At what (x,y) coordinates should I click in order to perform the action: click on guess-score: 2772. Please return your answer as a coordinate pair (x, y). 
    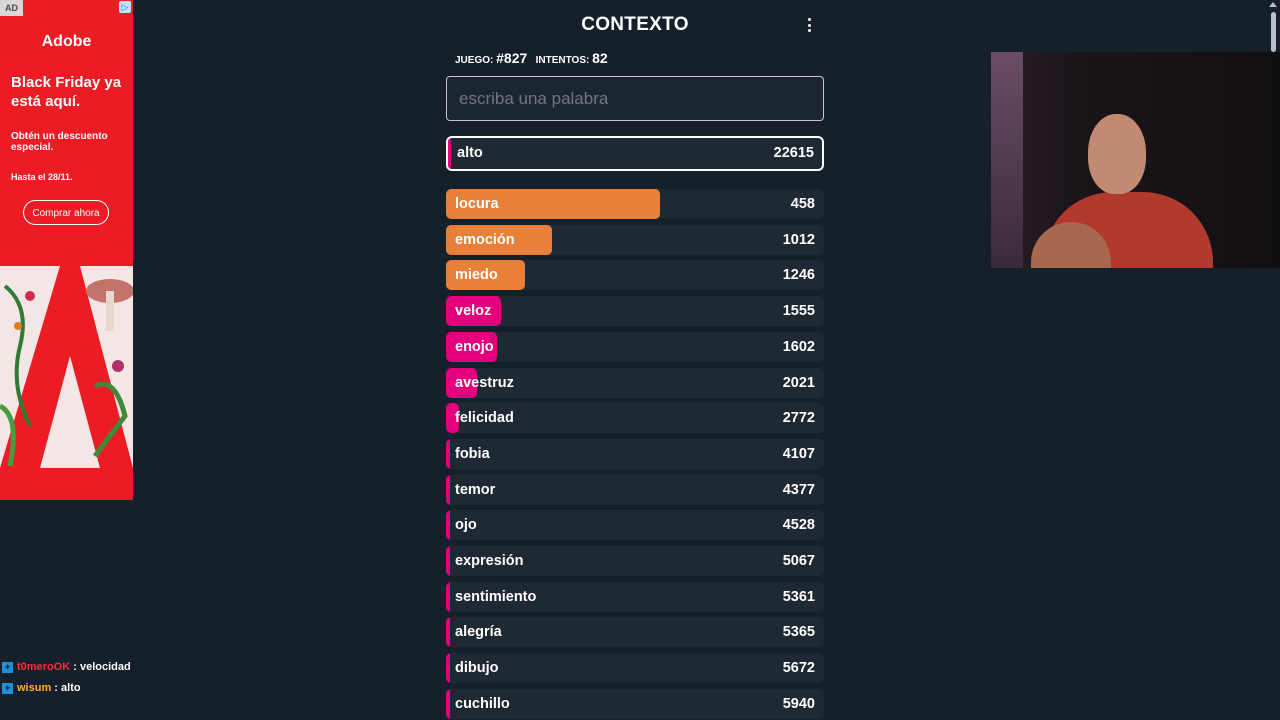
    Looking at the image, I should click on (798, 418).